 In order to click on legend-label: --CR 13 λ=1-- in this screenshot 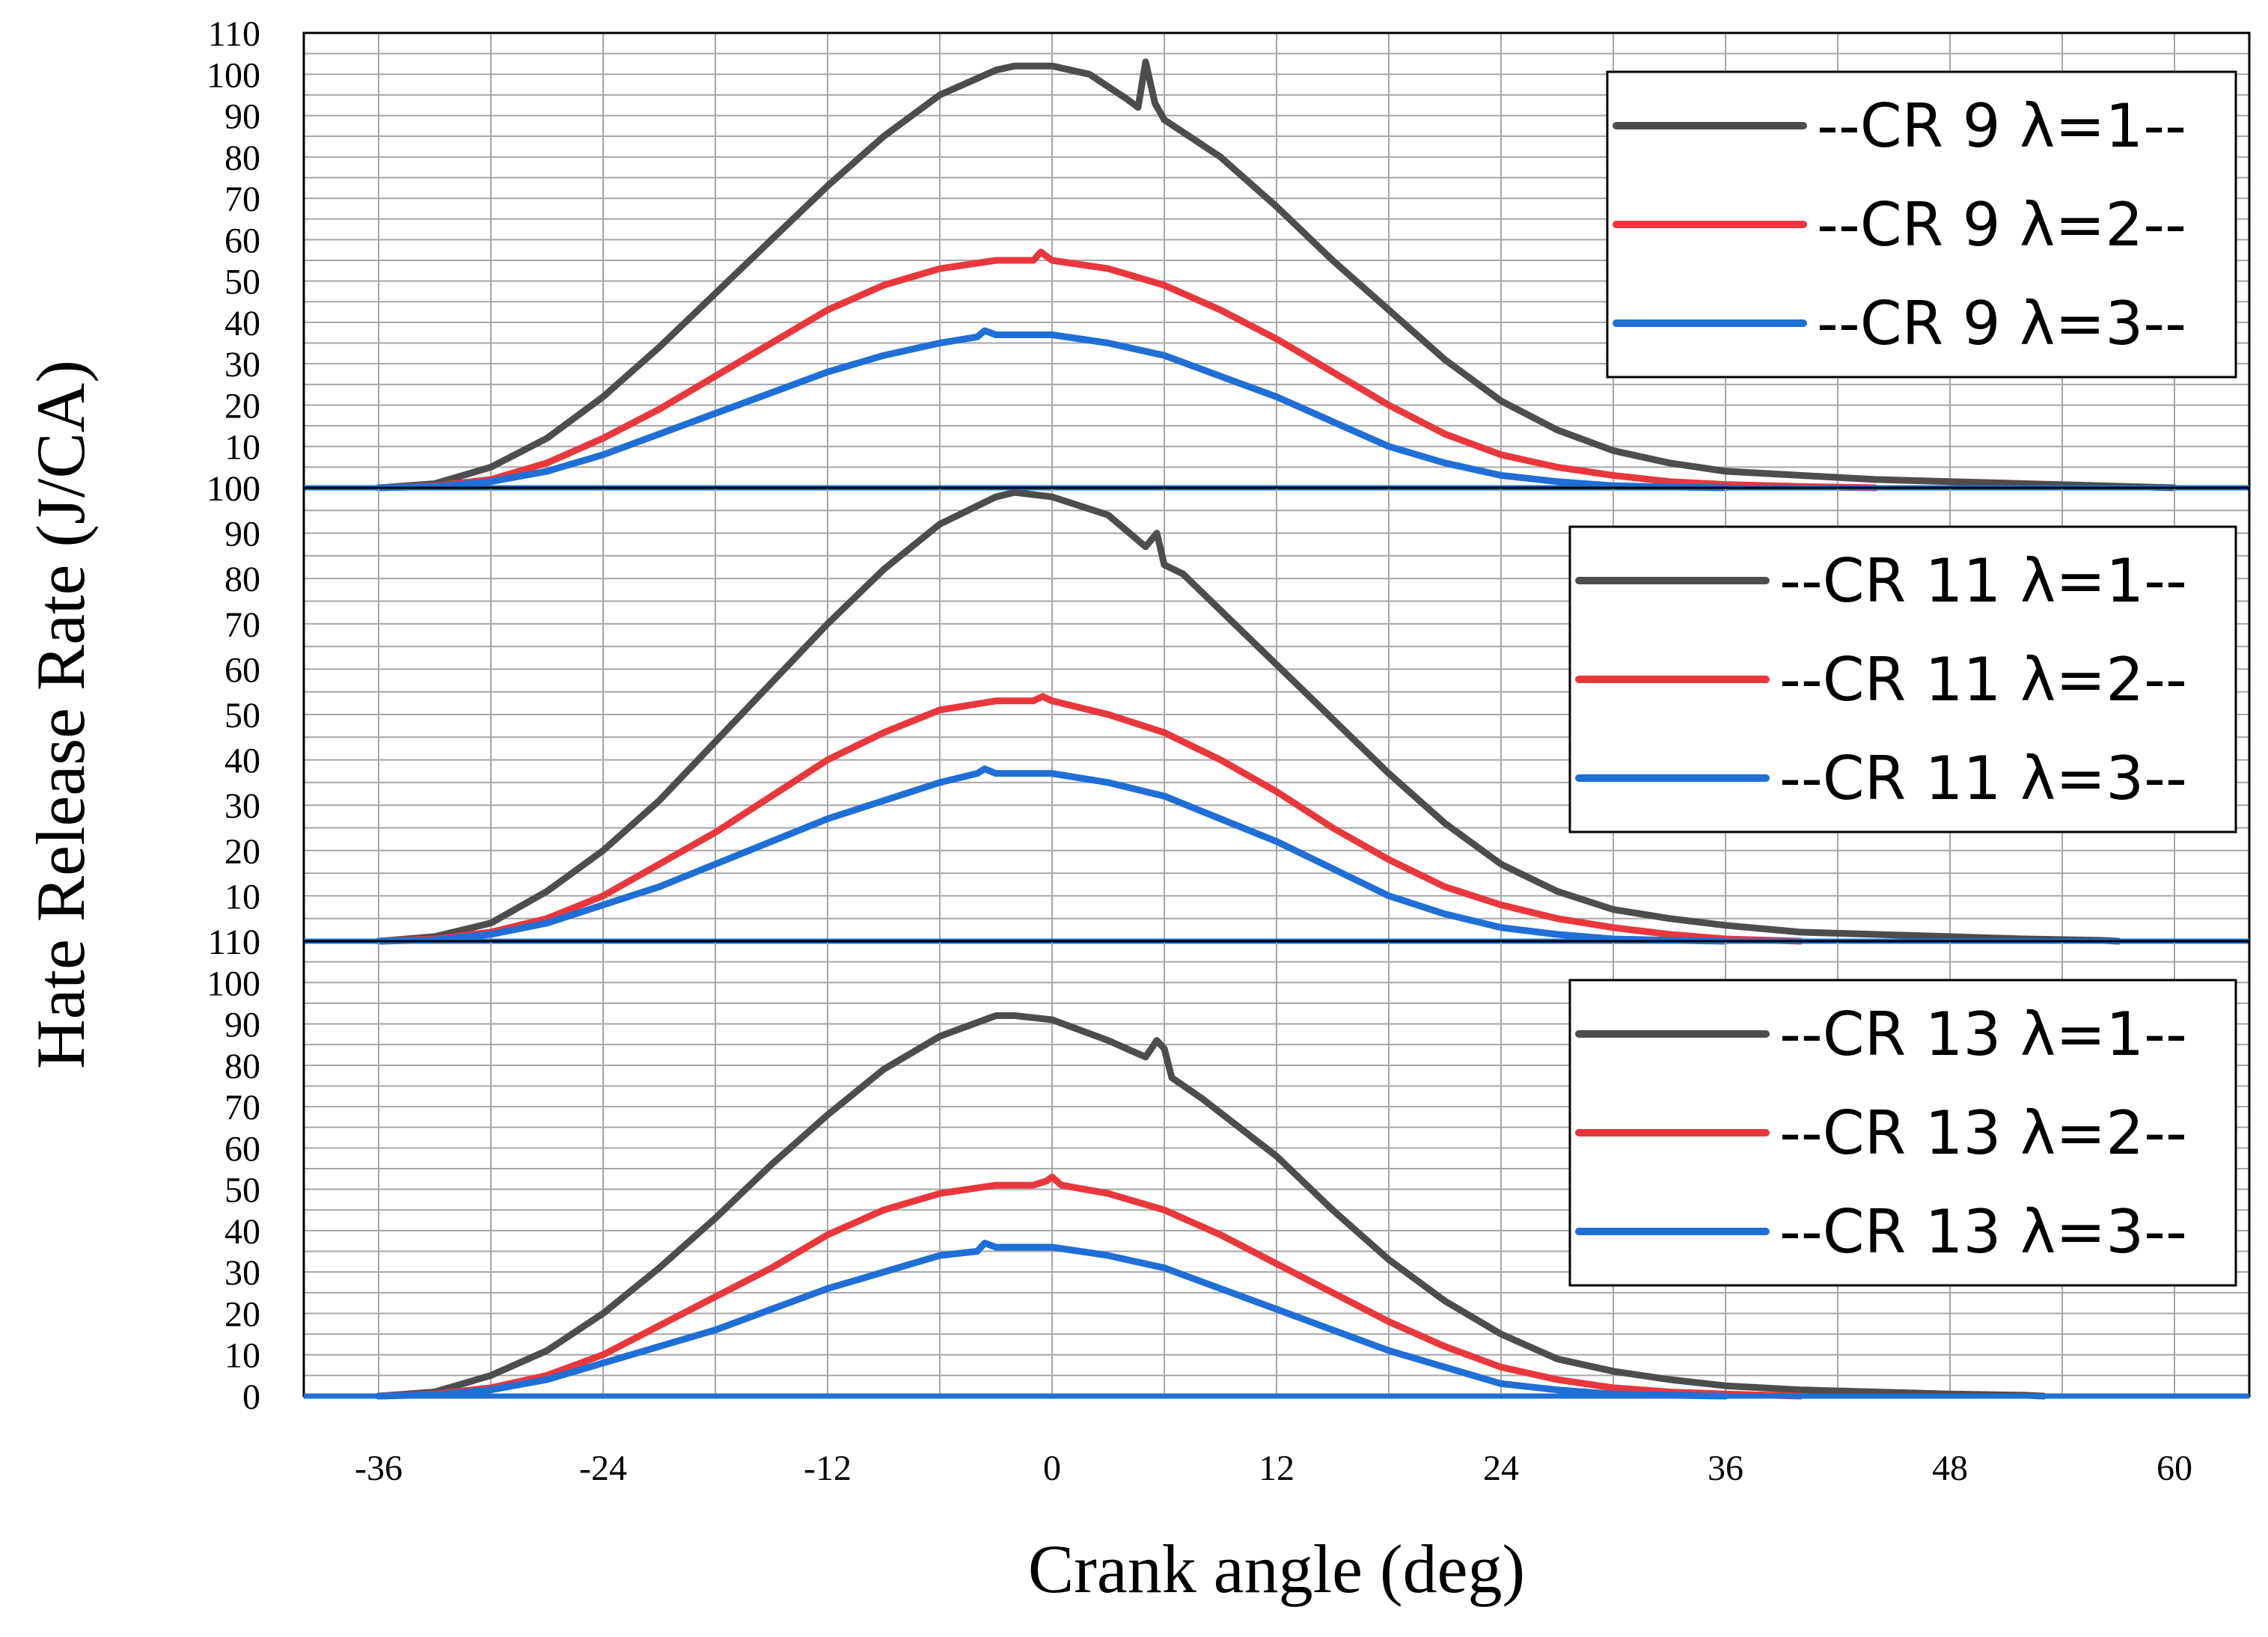, I will do `click(1983, 1034)`.